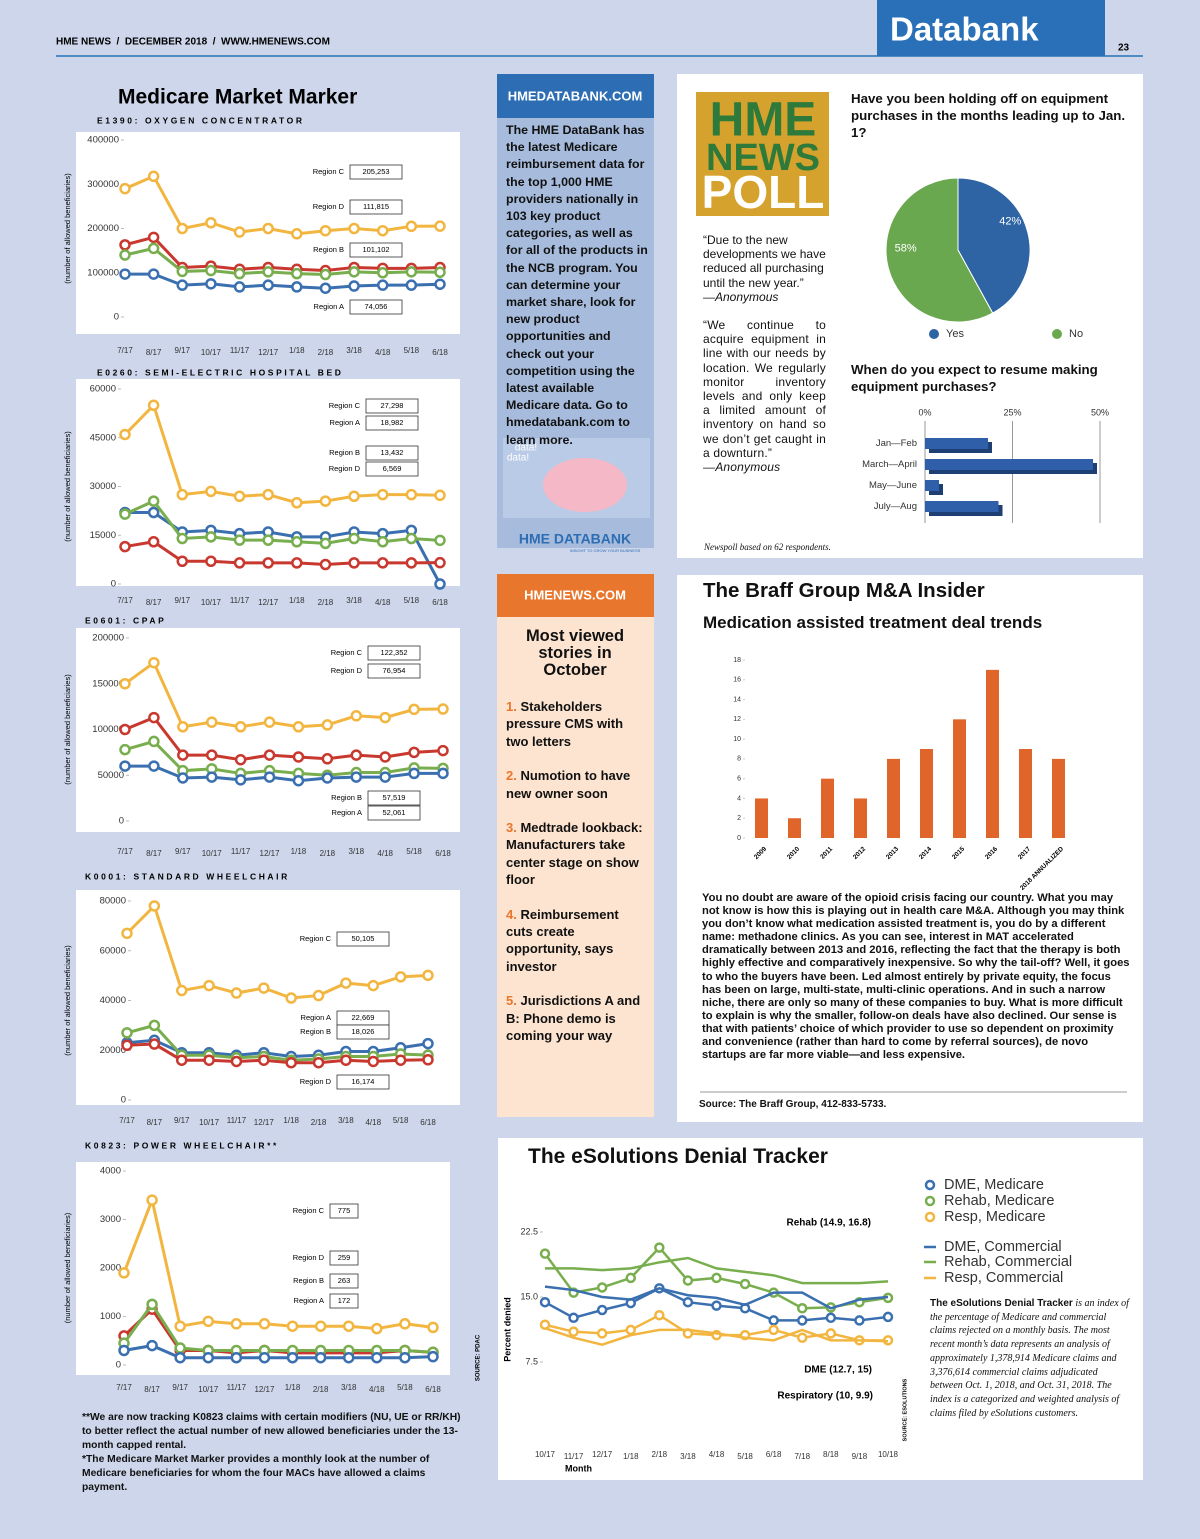  Describe the element at coordinates (110, 1316) in the screenshot. I see `y-tick-label: 1000` at that location.